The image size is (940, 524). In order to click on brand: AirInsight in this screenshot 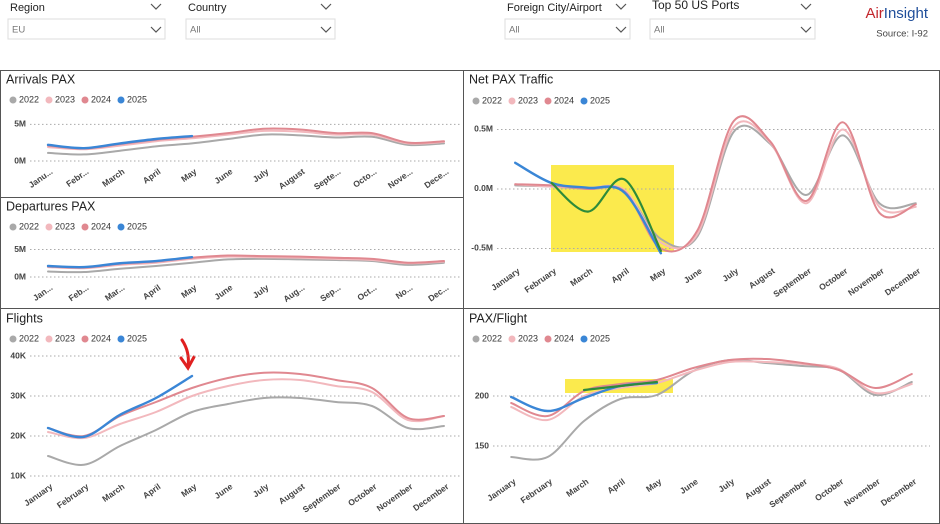, I will do `click(896, 13)`.